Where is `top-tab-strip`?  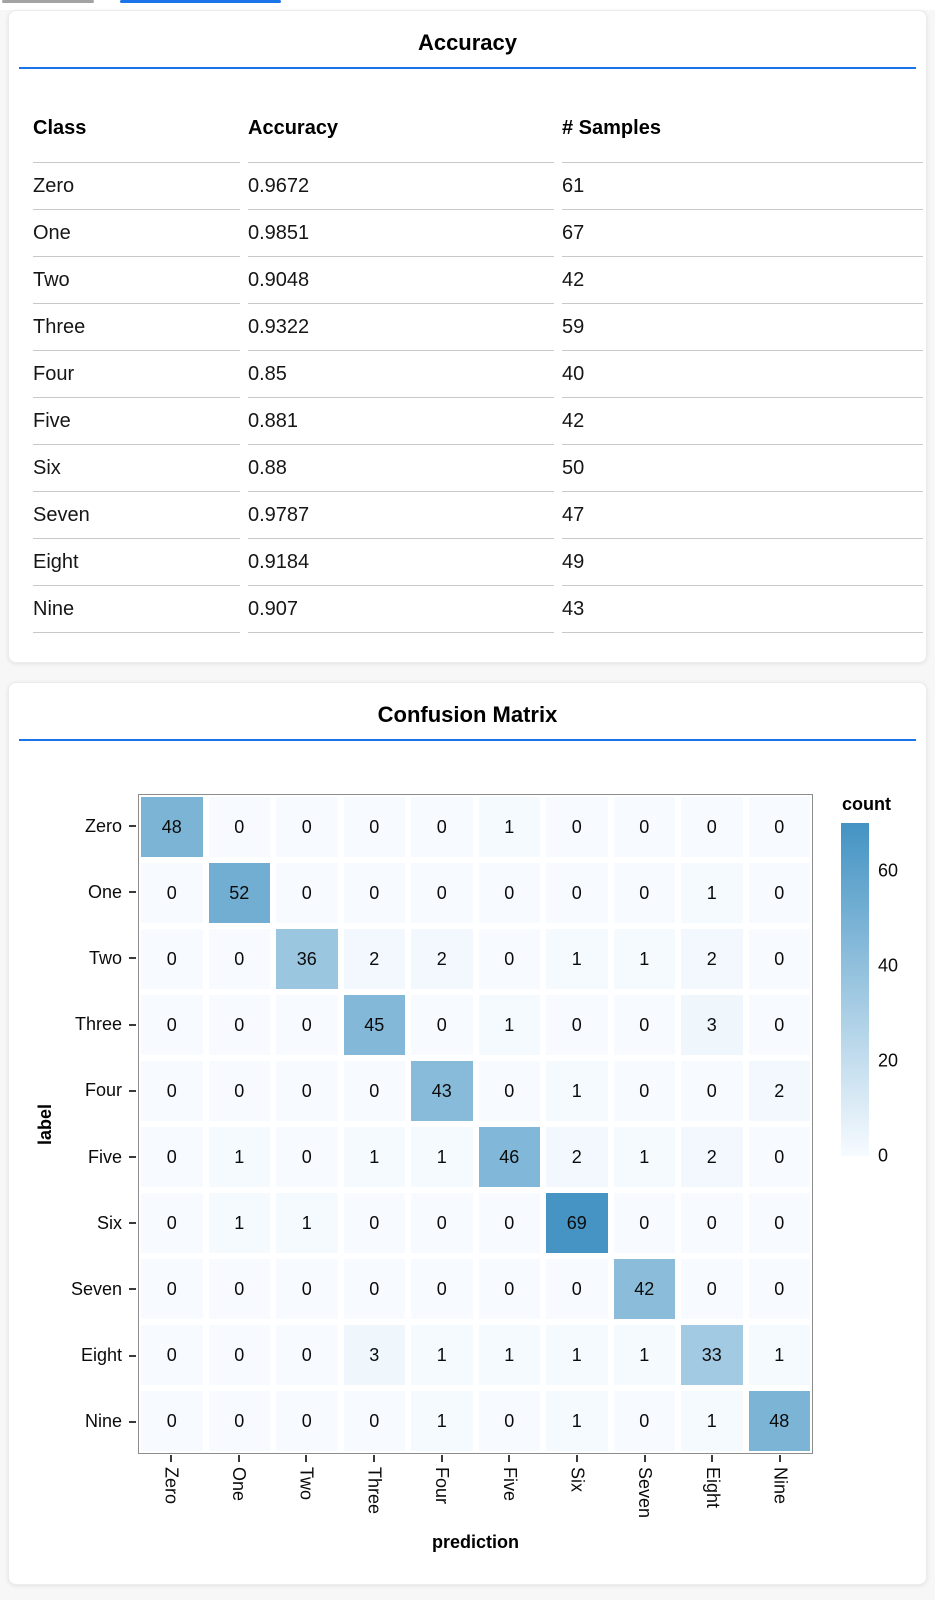 top-tab-strip is located at coordinates (467, 5).